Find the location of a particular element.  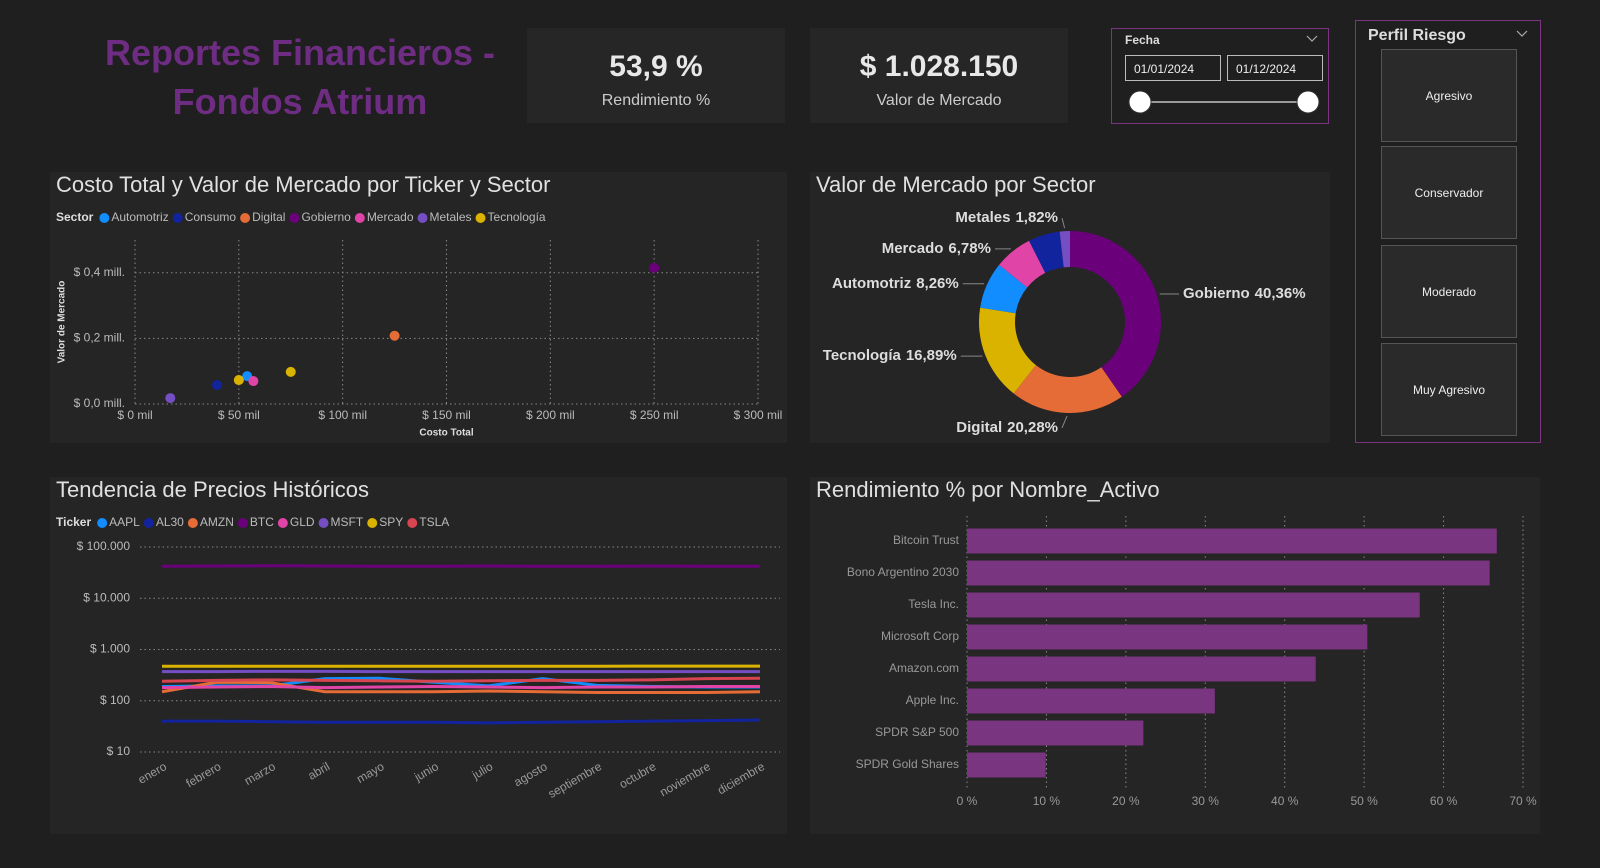

legend-label: AAPL is located at coordinates (124, 522).